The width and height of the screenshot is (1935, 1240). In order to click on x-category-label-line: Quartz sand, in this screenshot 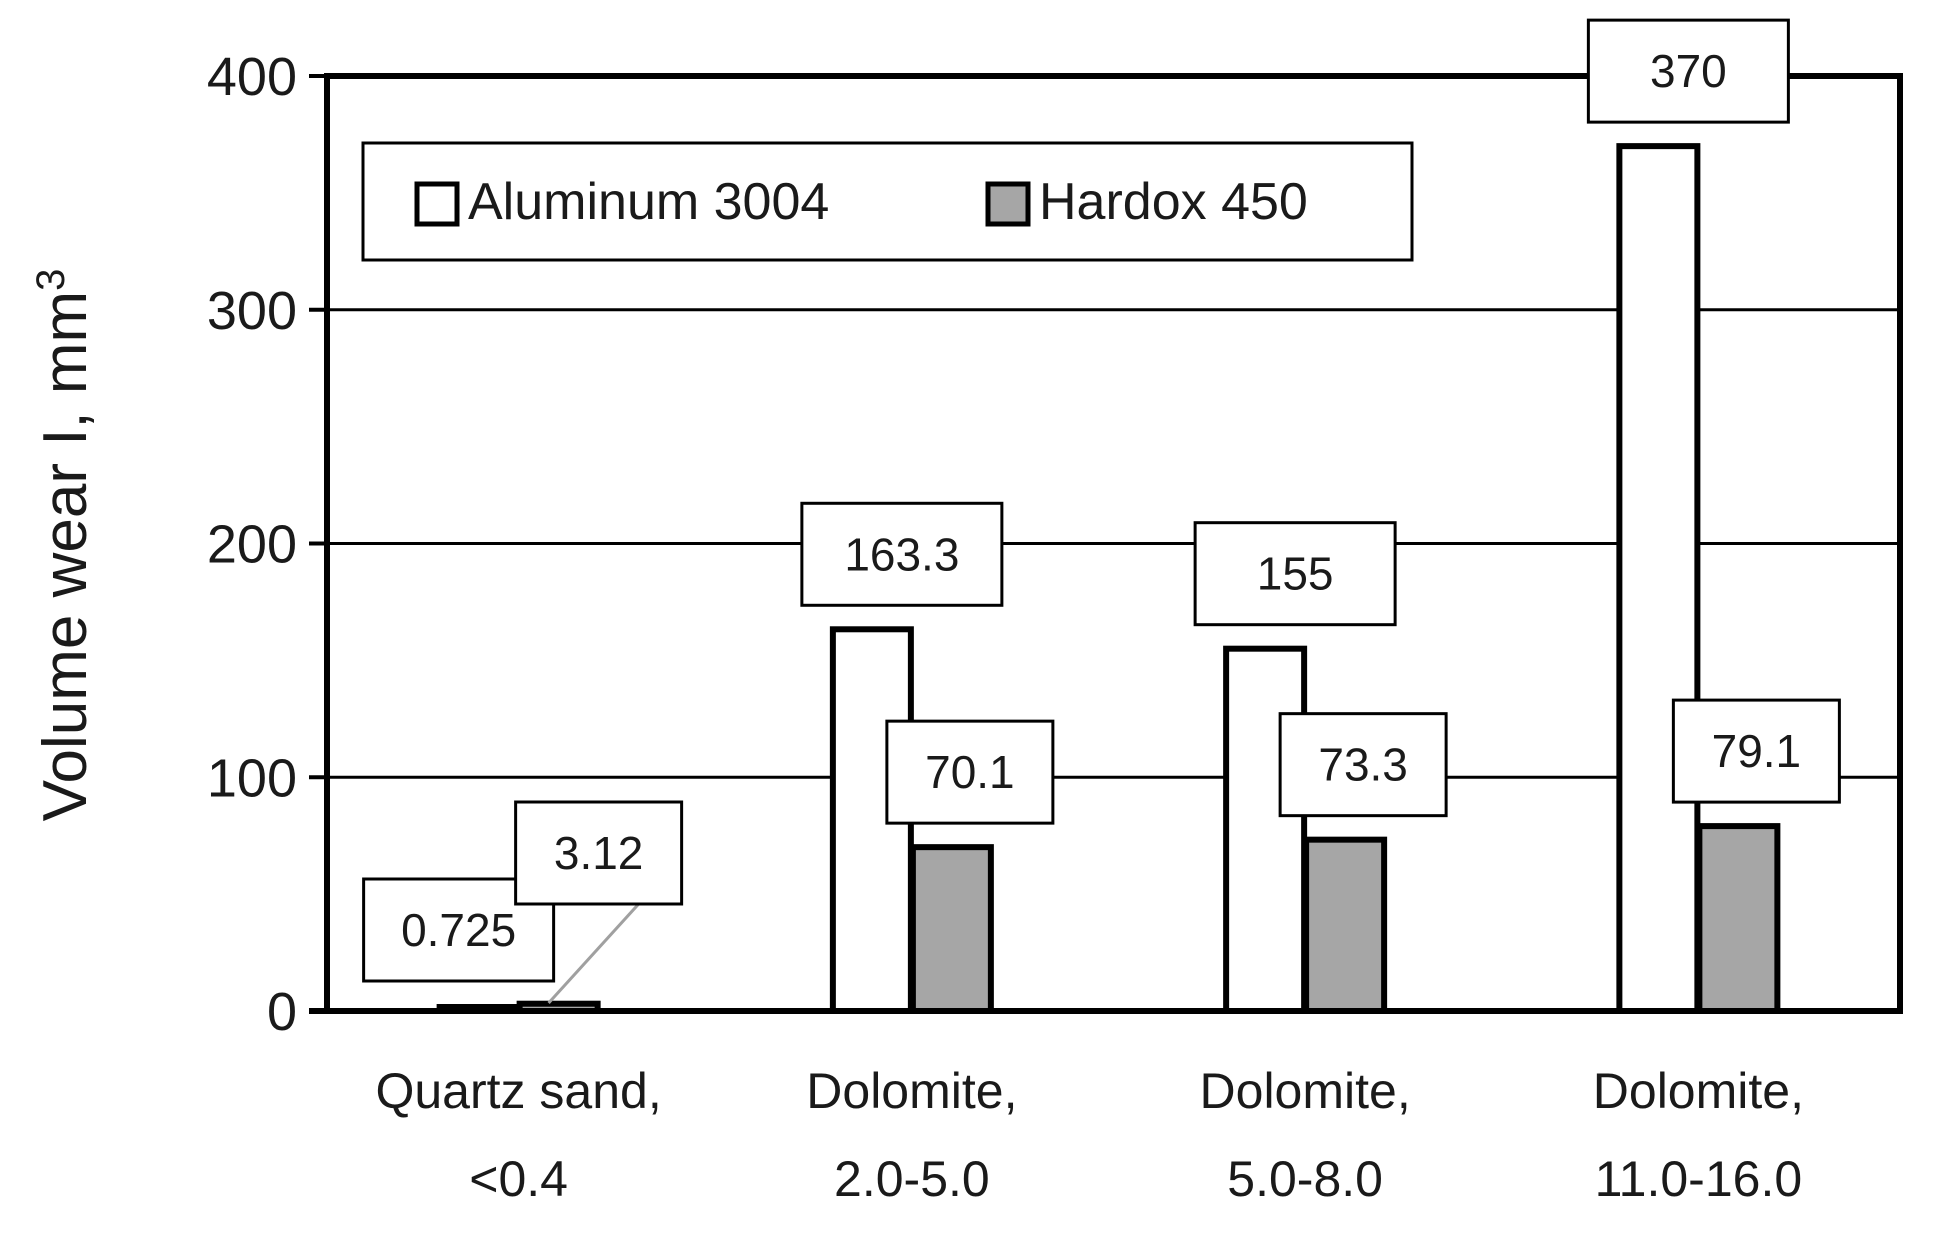, I will do `click(518, 1091)`.